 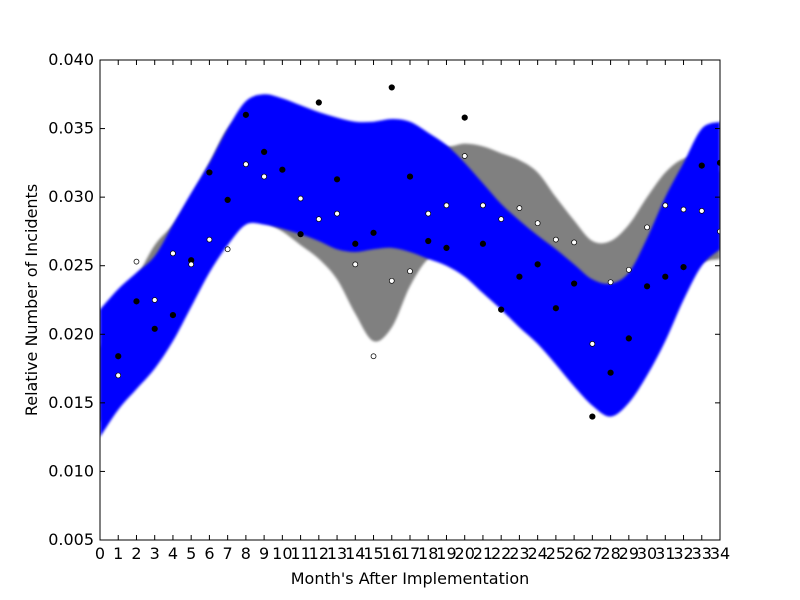 I want to click on x-tick-label: 33, so click(x=702, y=553).